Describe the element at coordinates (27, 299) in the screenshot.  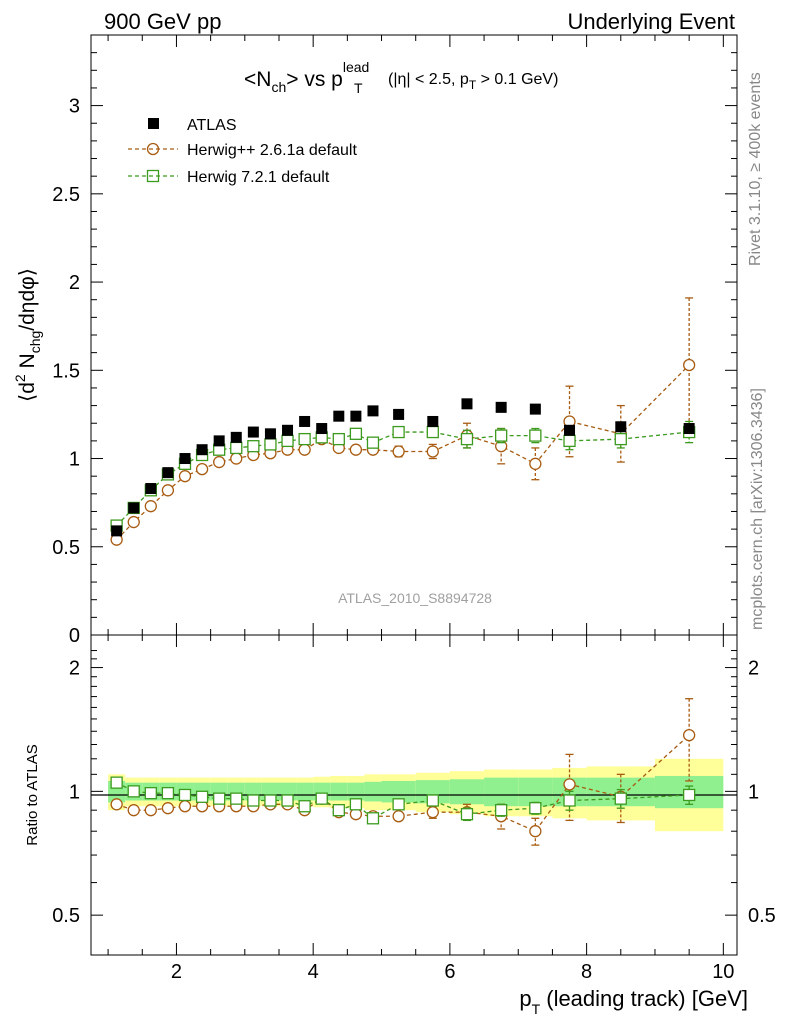
I see `ylabel-c: /dηdφ⟩` at that location.